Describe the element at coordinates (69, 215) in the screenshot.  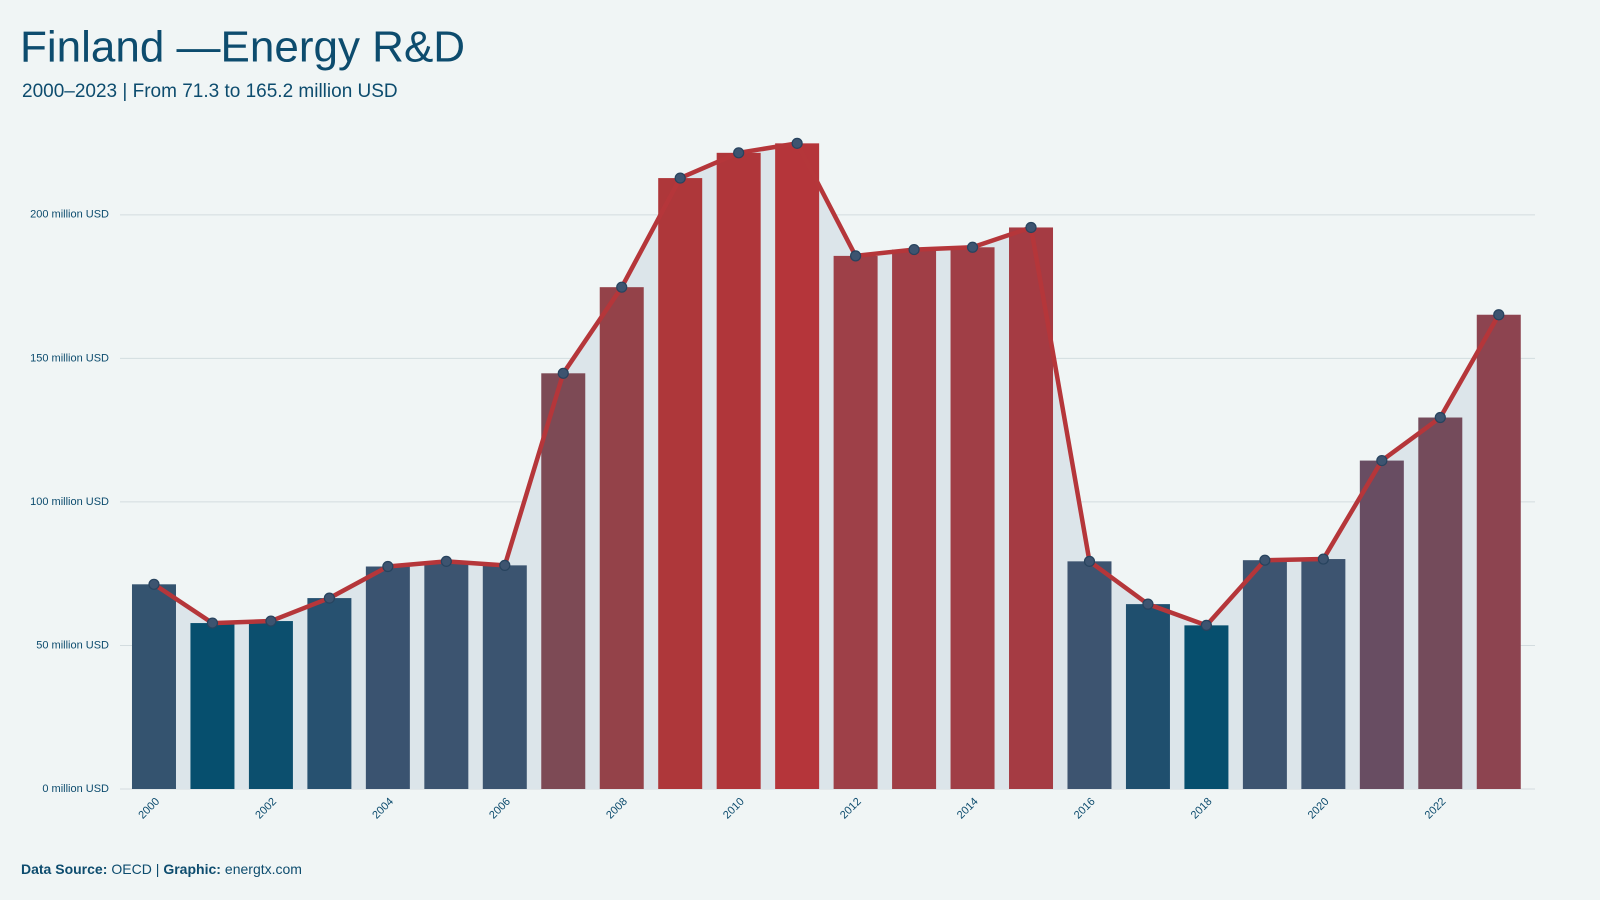
I see `y-tick-label: 200 million USD` at that location.